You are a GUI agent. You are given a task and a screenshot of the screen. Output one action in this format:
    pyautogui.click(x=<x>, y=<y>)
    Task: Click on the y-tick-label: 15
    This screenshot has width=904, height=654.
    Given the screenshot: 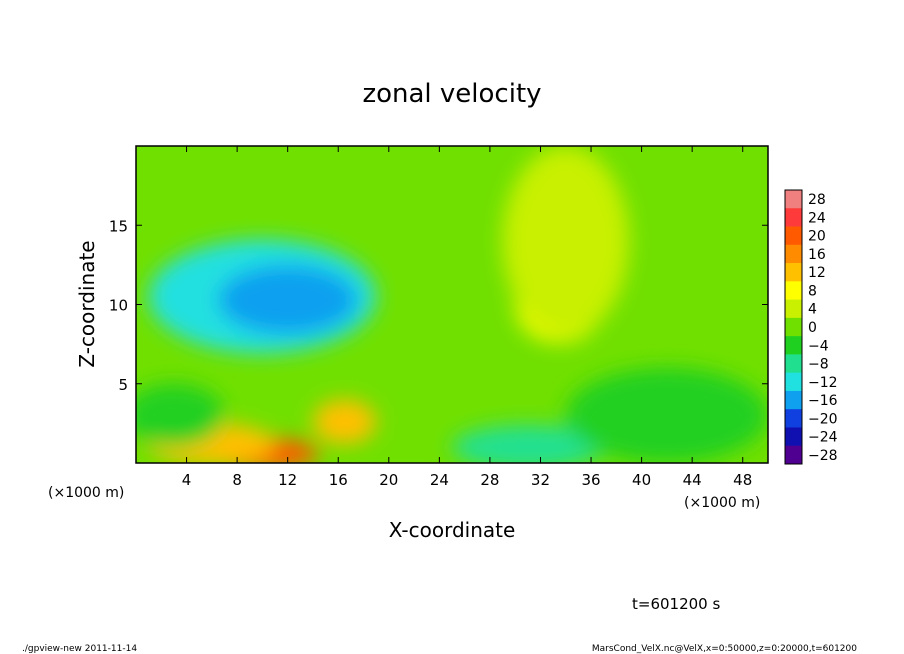 What is the action you would take?
    pyautogui.click(x=118, y=226)
    